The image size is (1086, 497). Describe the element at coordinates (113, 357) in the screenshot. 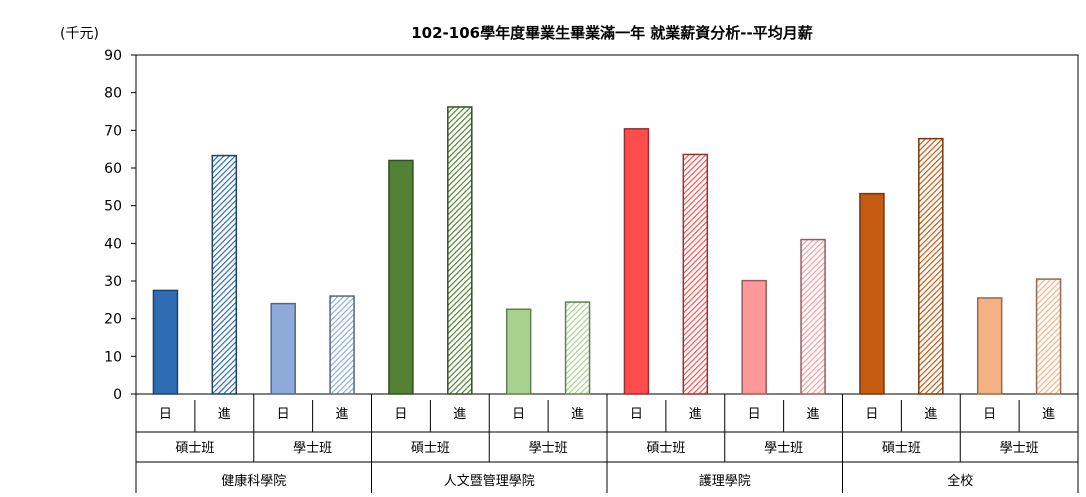

I see `y-tick-label: 10` at that location.